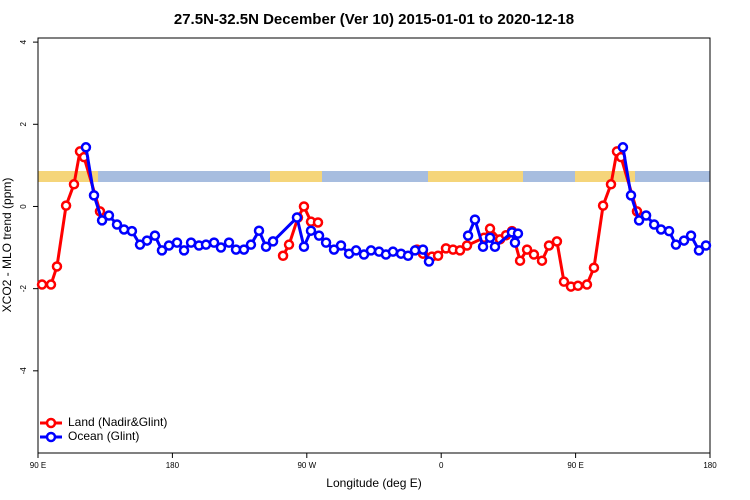  Describe the element at coordinates (373, 483) in the screenshot. I see `x-axis-label: Longitude (deg E)` at that location.